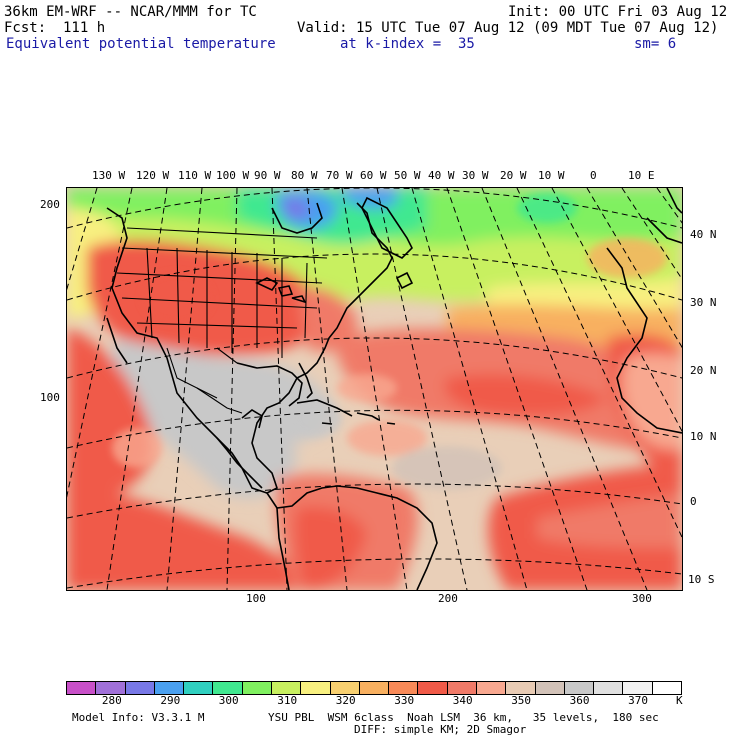  Describe the element at coordinates (642, 598) in the screenshot. I see `grid-x-label: 300` at that location.